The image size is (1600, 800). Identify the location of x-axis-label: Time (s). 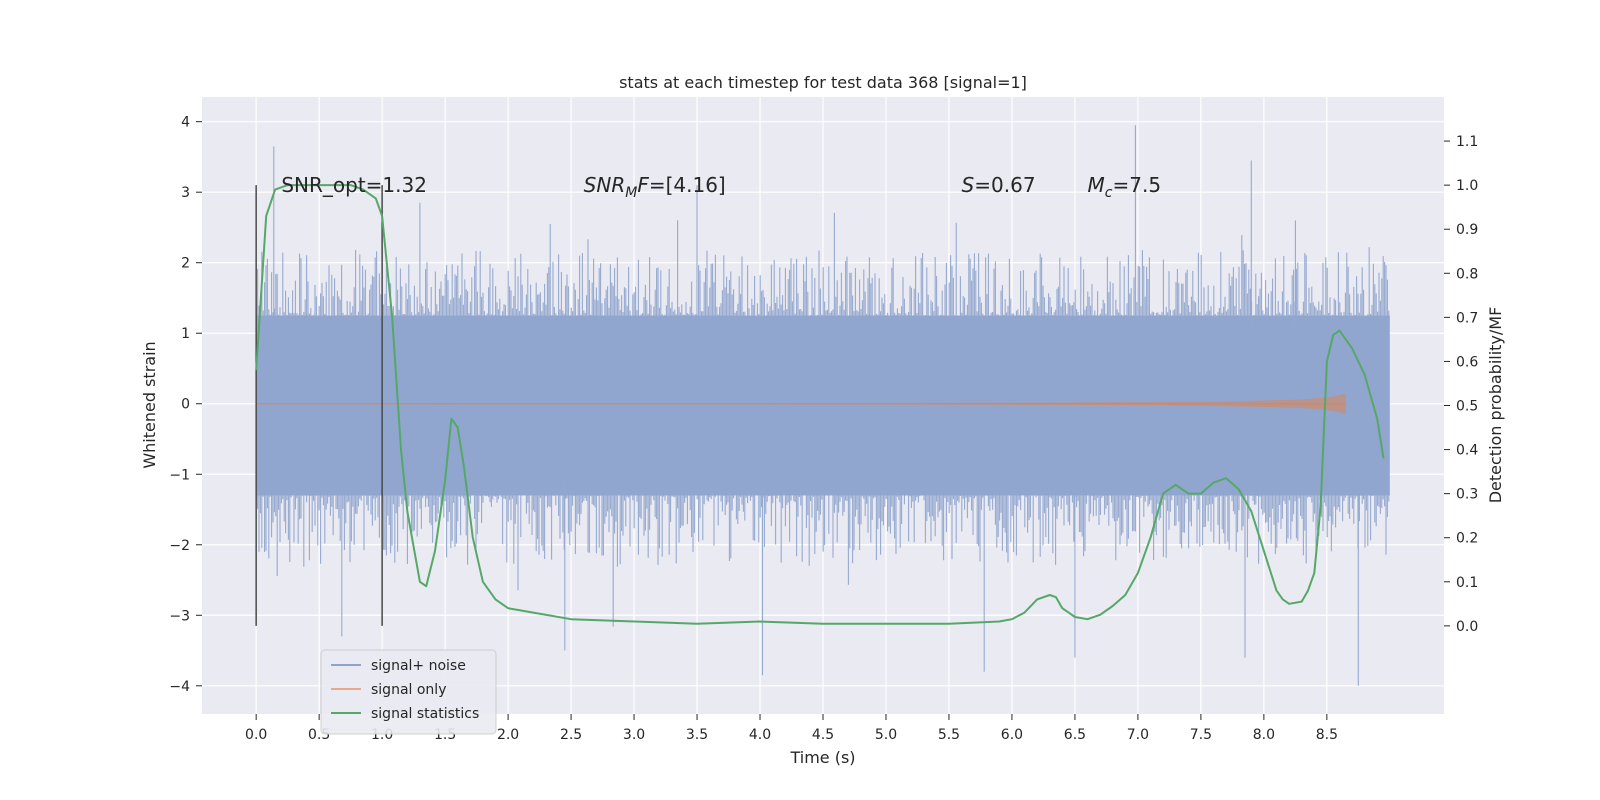
(822, 757).